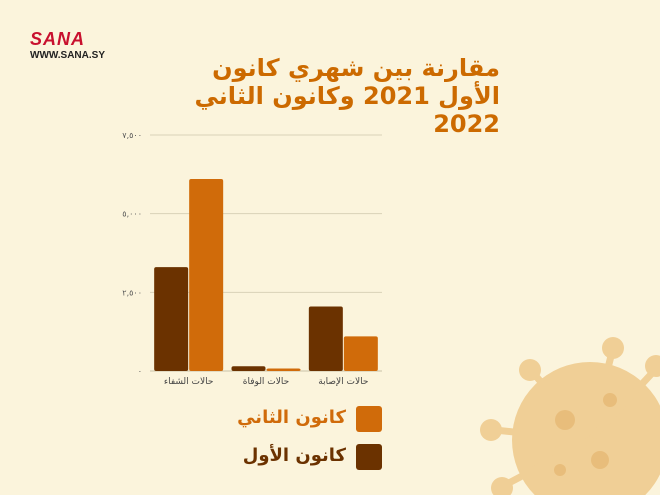 This screenshot has width=660, height=495. Describe the element at coordinates (189, 382) in the screenshot. I see `x-tick-label: حالات الشفاء` at that location.